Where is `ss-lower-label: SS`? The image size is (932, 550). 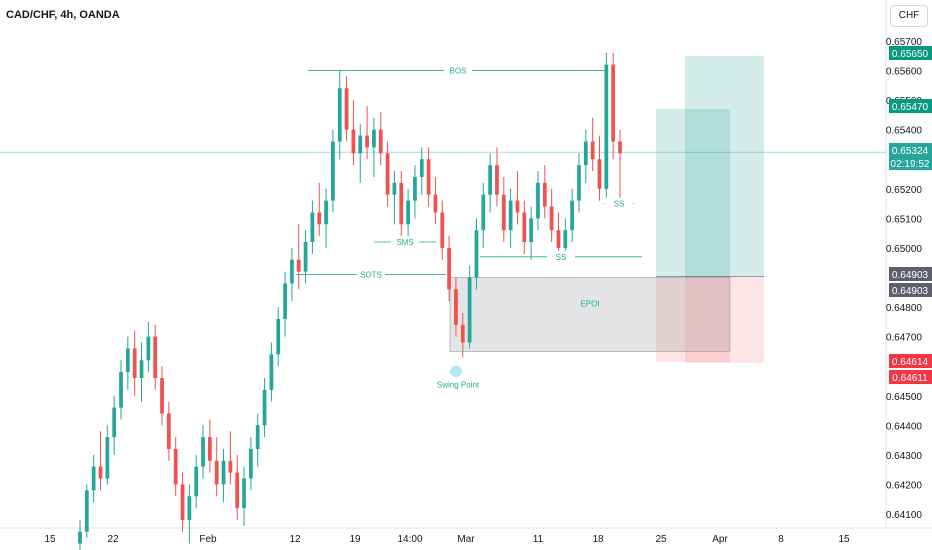 ss-lower-label: SS is located at coordinates (561, 257).